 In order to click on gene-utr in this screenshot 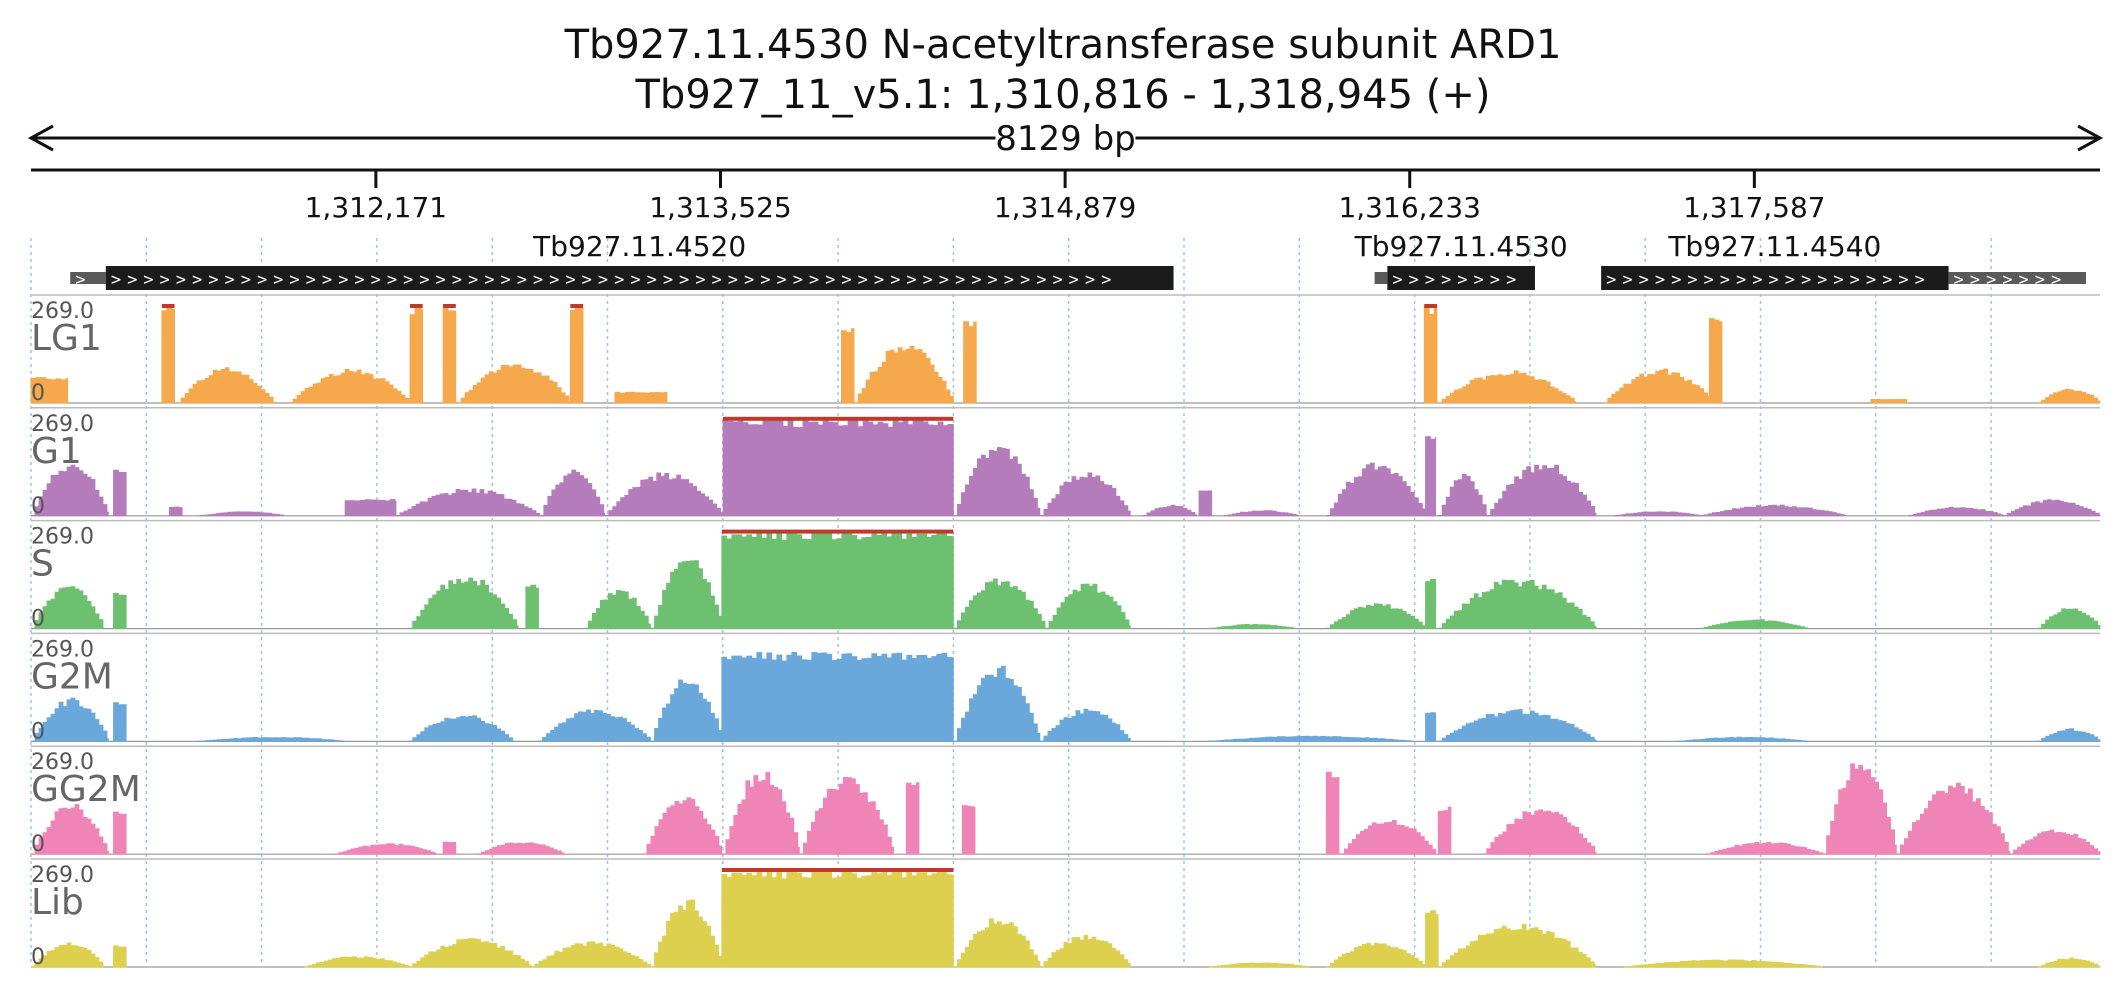, I will do `click(1381, 278)`.